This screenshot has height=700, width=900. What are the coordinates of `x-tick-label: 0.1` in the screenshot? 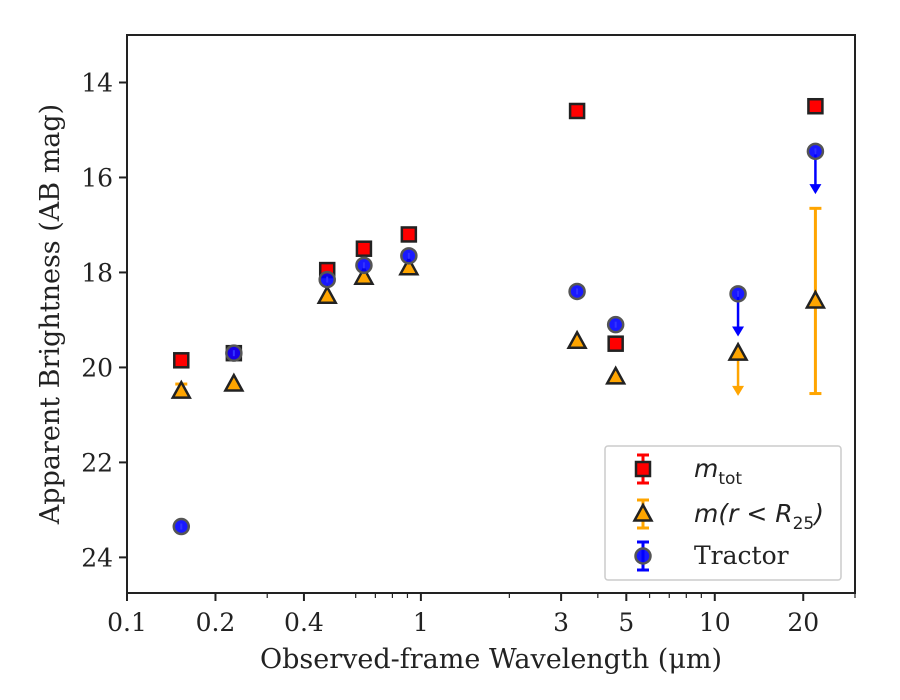 It's located at (127, 622).